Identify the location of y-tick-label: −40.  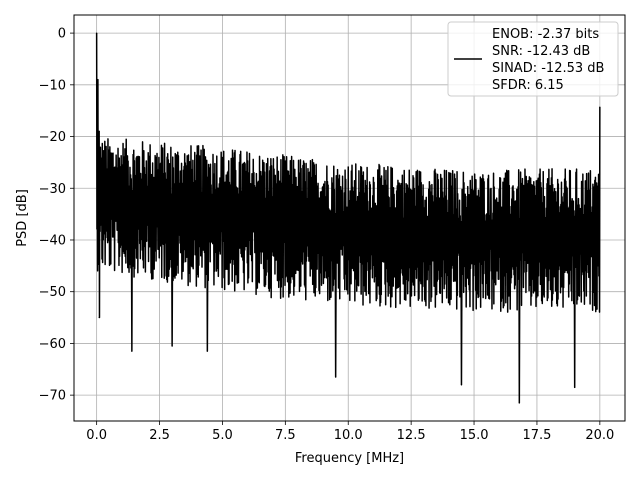
(52, 240).